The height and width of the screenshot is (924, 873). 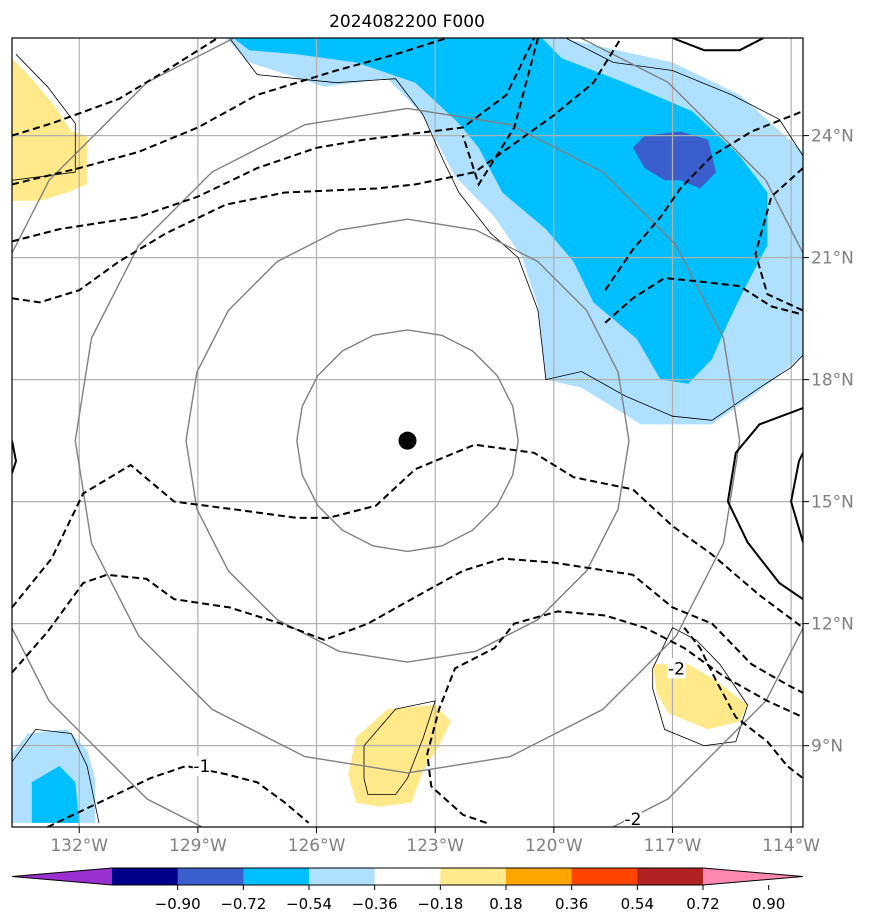 What do you see at coordinates (571, 904) in the screenshot?
I see `colorbar-label: 0.36` at bounding box center [571, 904].